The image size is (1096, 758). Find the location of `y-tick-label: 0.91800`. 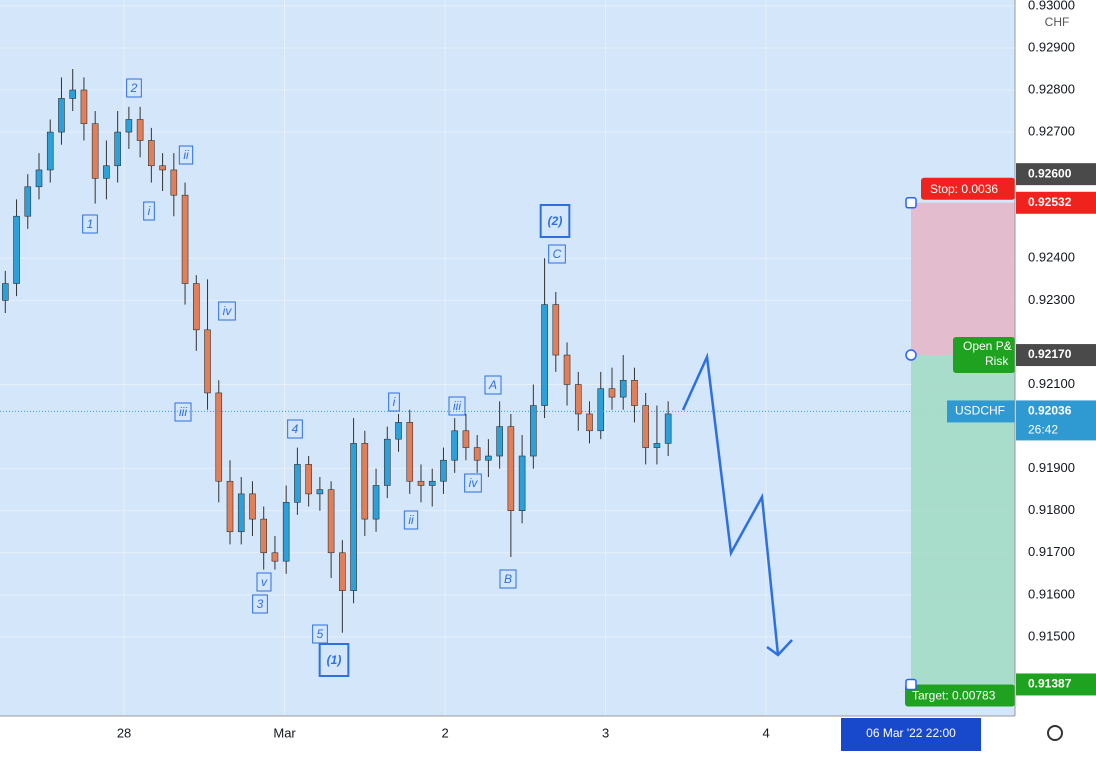

y-tick-label: 0.91800 is located at coordinates (1051, 509).